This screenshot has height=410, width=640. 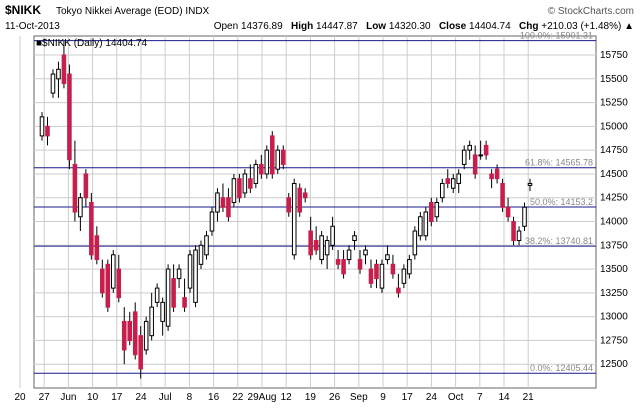 I want to click on low-value: 14320.30, so click(x=409, y=26).